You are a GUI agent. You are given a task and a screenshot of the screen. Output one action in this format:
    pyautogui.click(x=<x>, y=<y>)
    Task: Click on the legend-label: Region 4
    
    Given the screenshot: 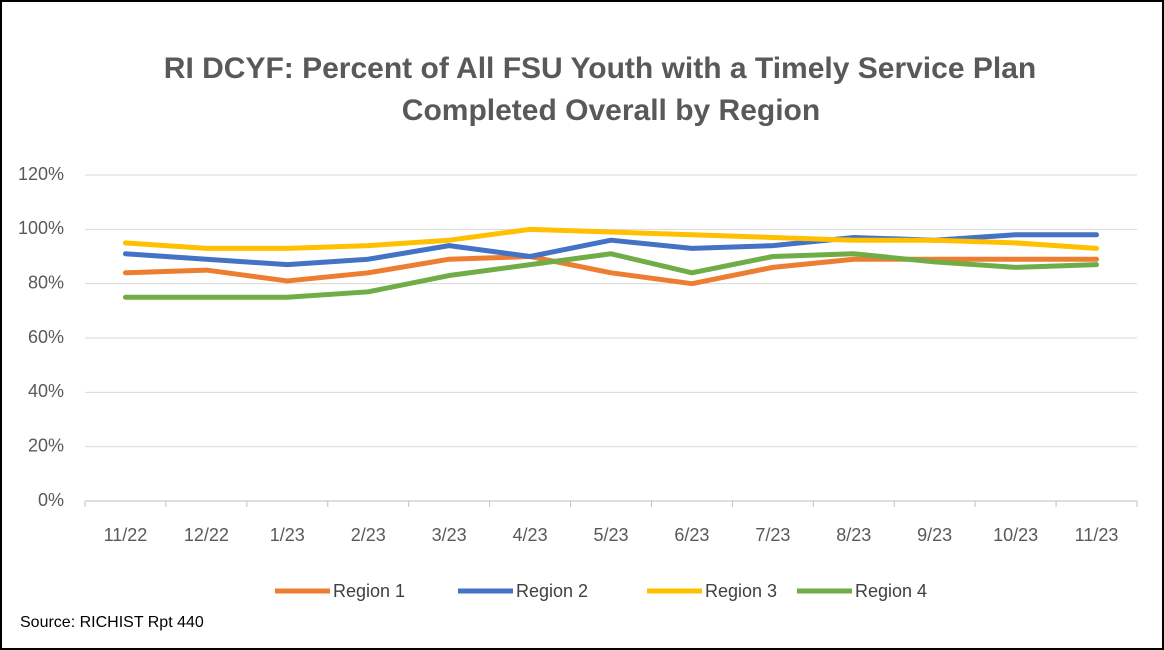 What is the action you would take?
    pyautogui.click(x=891, y=591)
    